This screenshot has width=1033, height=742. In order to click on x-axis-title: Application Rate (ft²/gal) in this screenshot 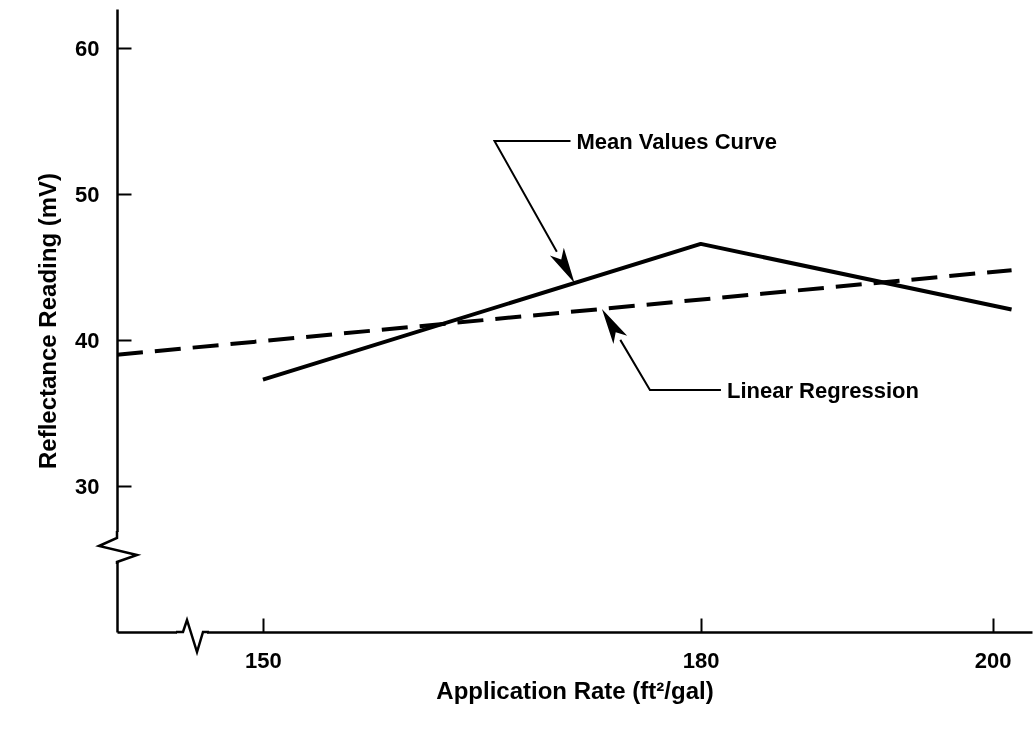, I will do `click(575, 690)`.